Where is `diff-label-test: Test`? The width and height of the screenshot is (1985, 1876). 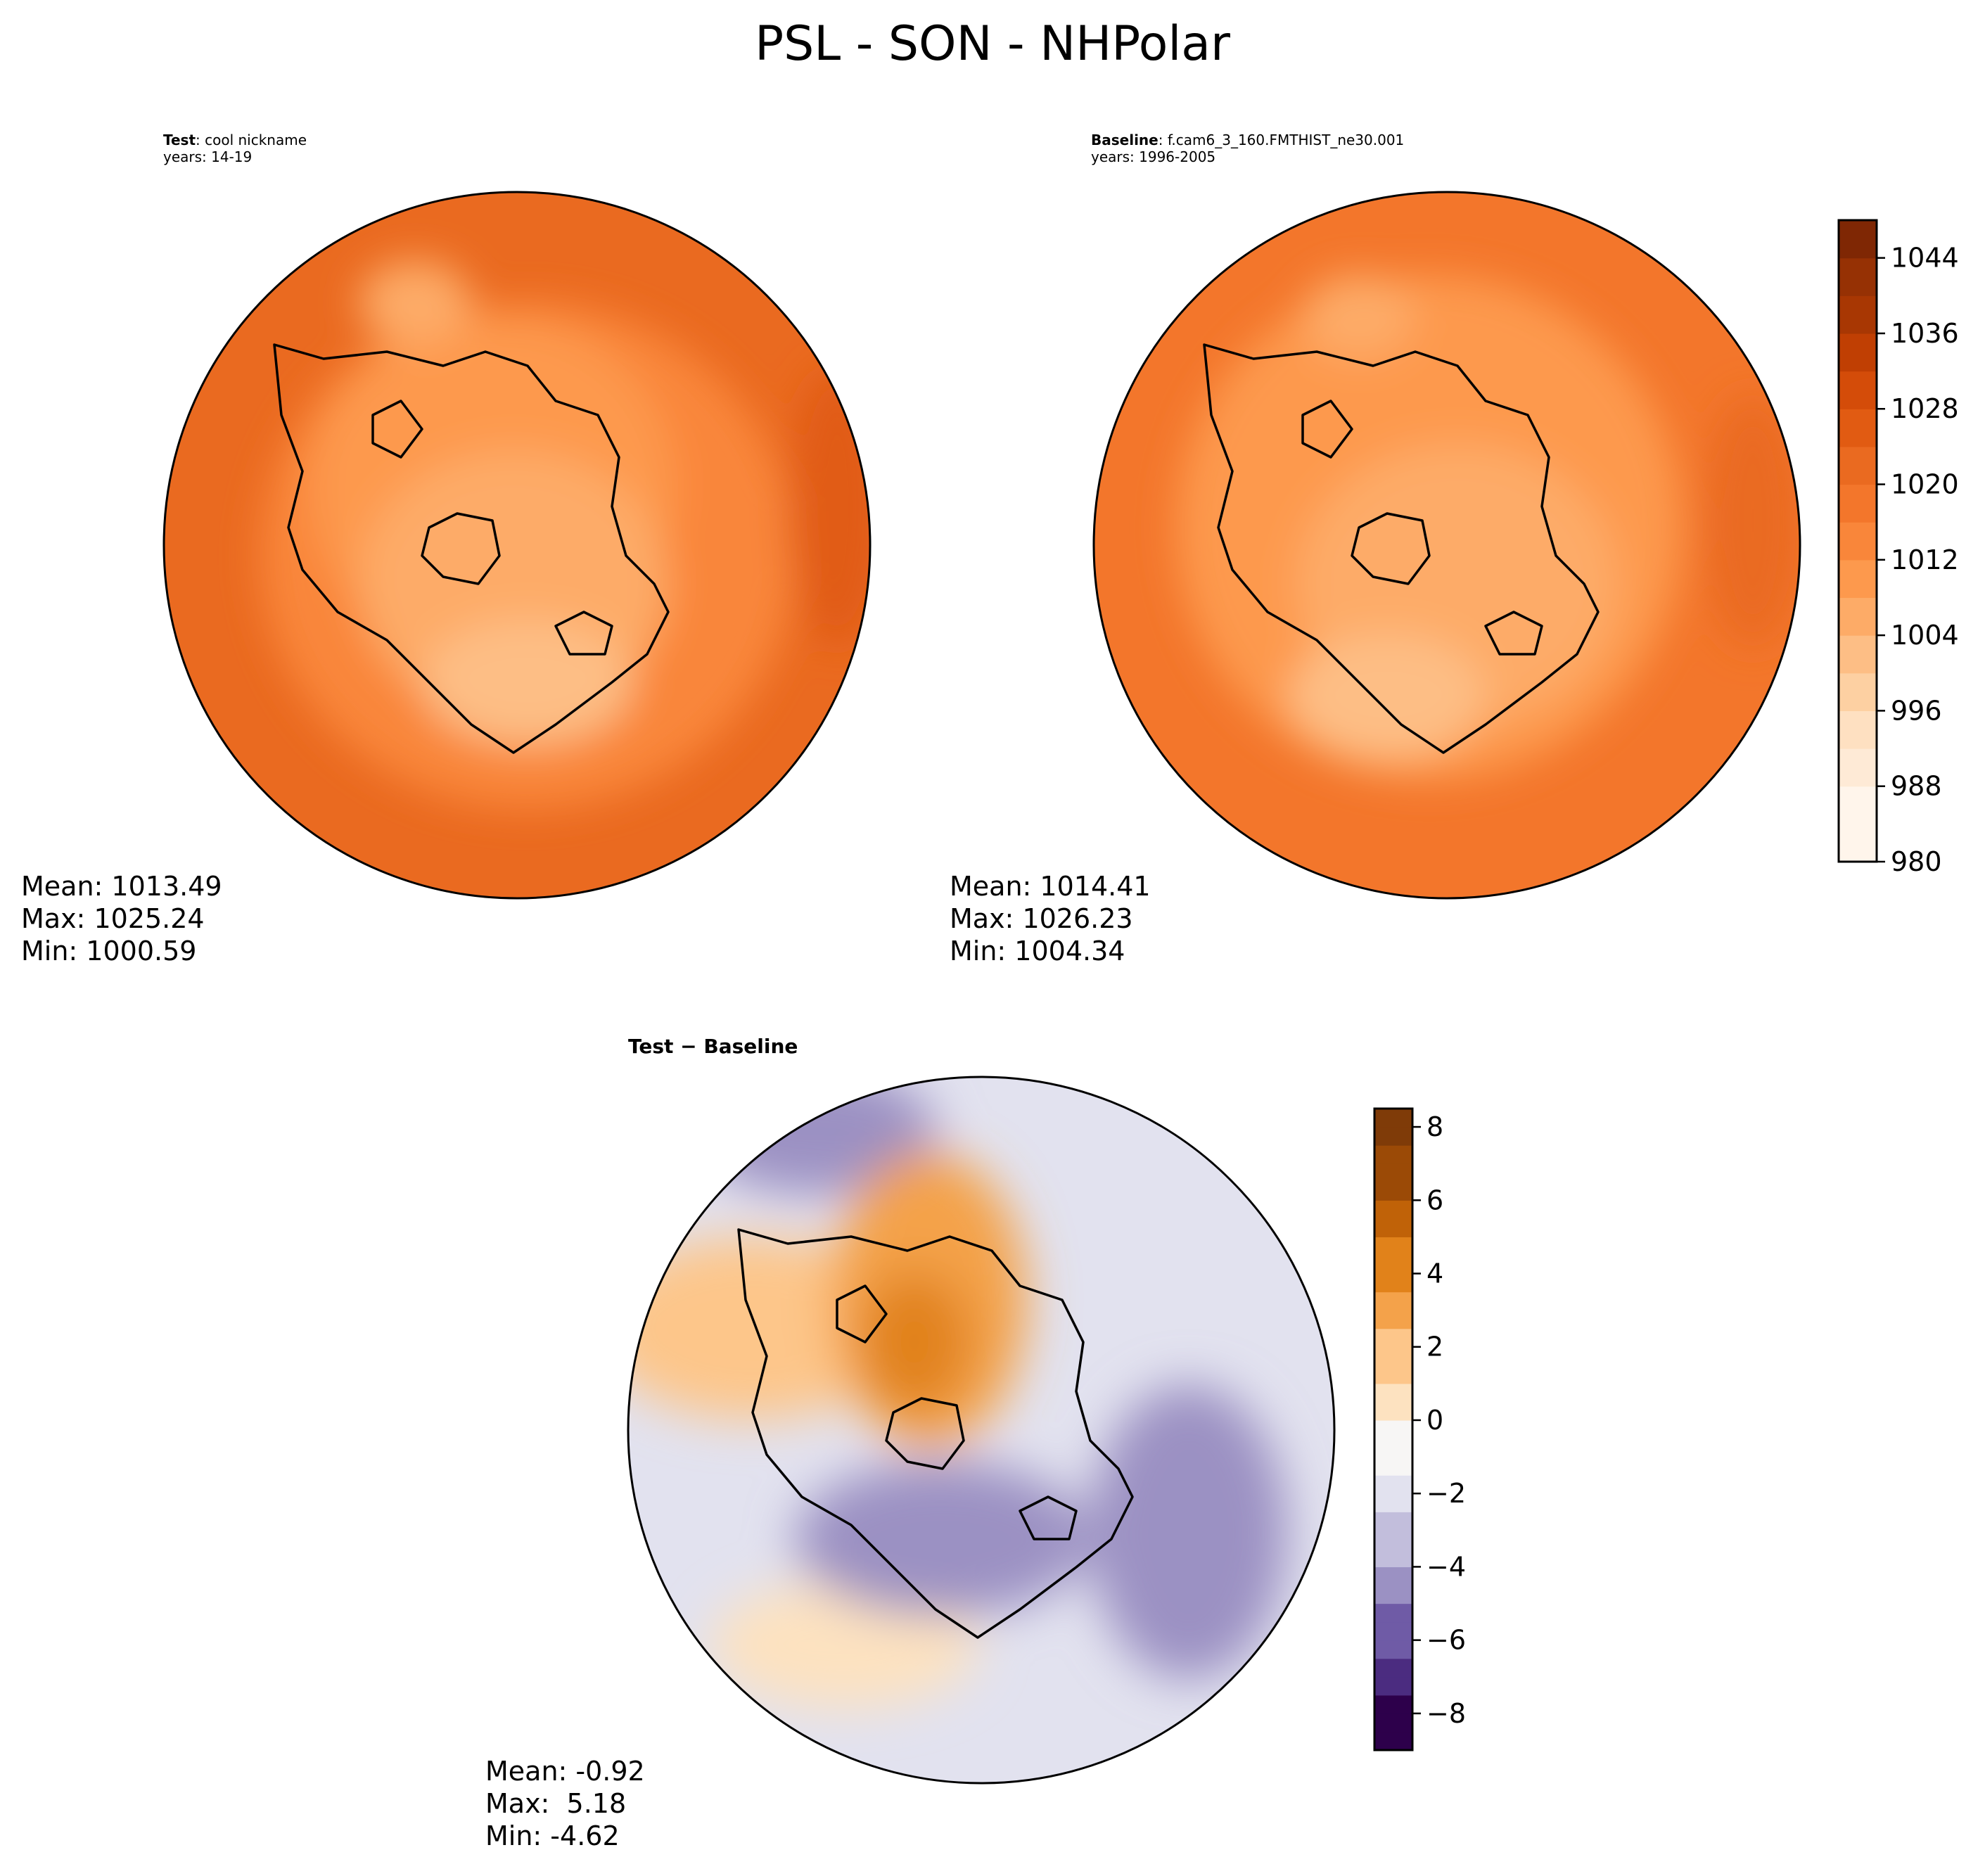
diff-label-test: Test is located at coordinates (651, 1046).